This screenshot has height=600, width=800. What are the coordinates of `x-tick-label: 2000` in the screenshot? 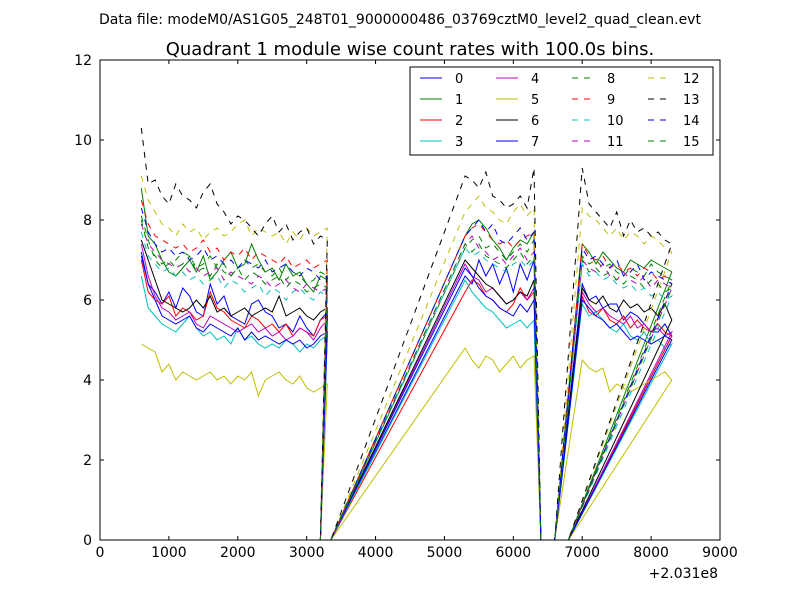 It's located at (238, 553).